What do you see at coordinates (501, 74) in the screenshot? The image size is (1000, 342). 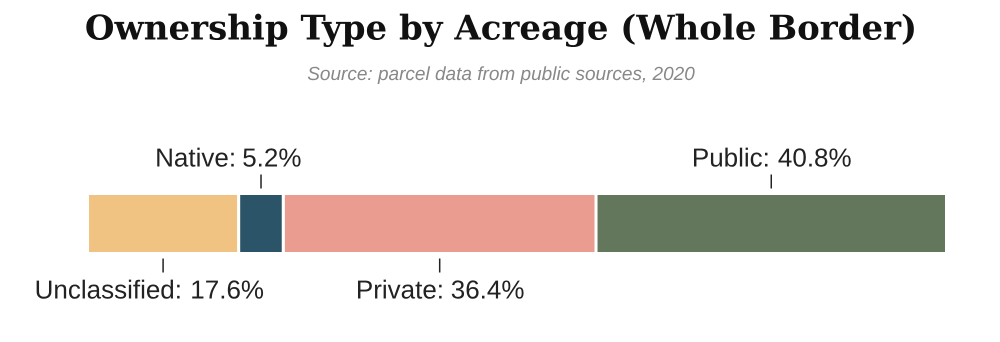 I see `chart-subtitle: Source: parcel data from public sources, 2020` at bounding box center [501, 74].